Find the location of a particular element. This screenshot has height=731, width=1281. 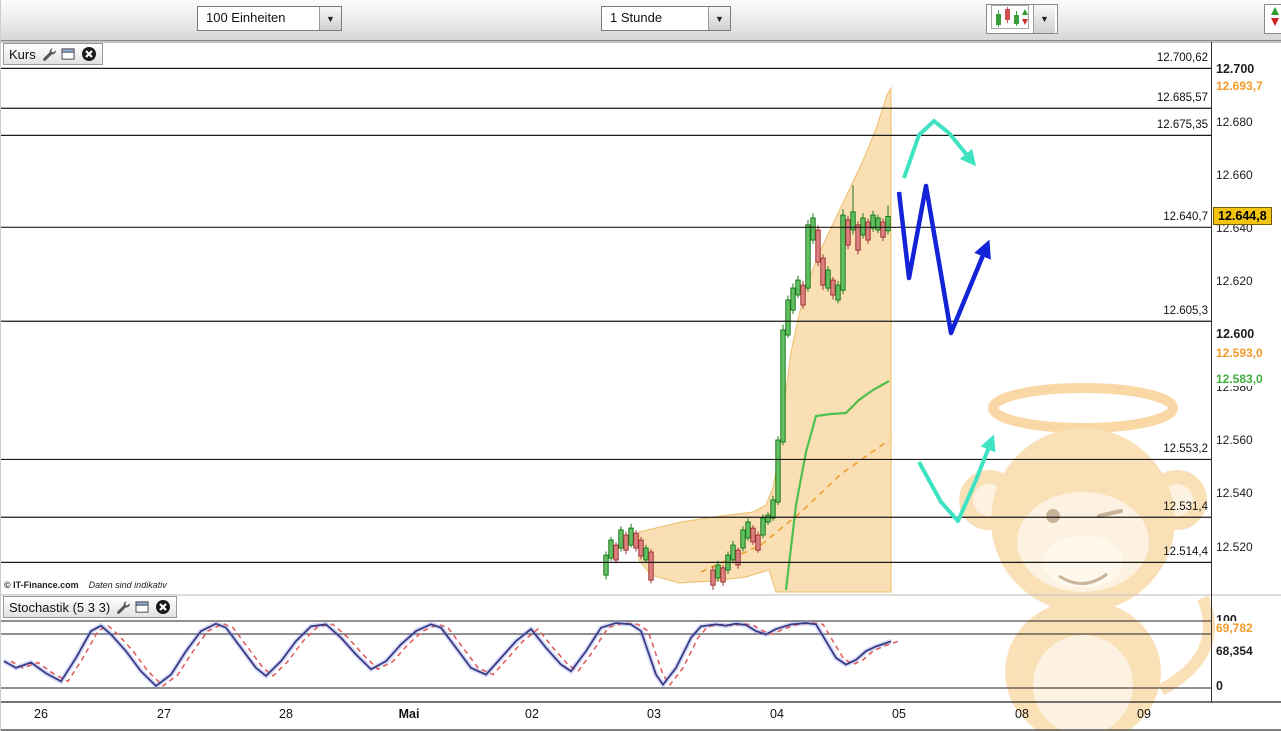

teal-arrow-bottom is located at coordinates (956, 478).